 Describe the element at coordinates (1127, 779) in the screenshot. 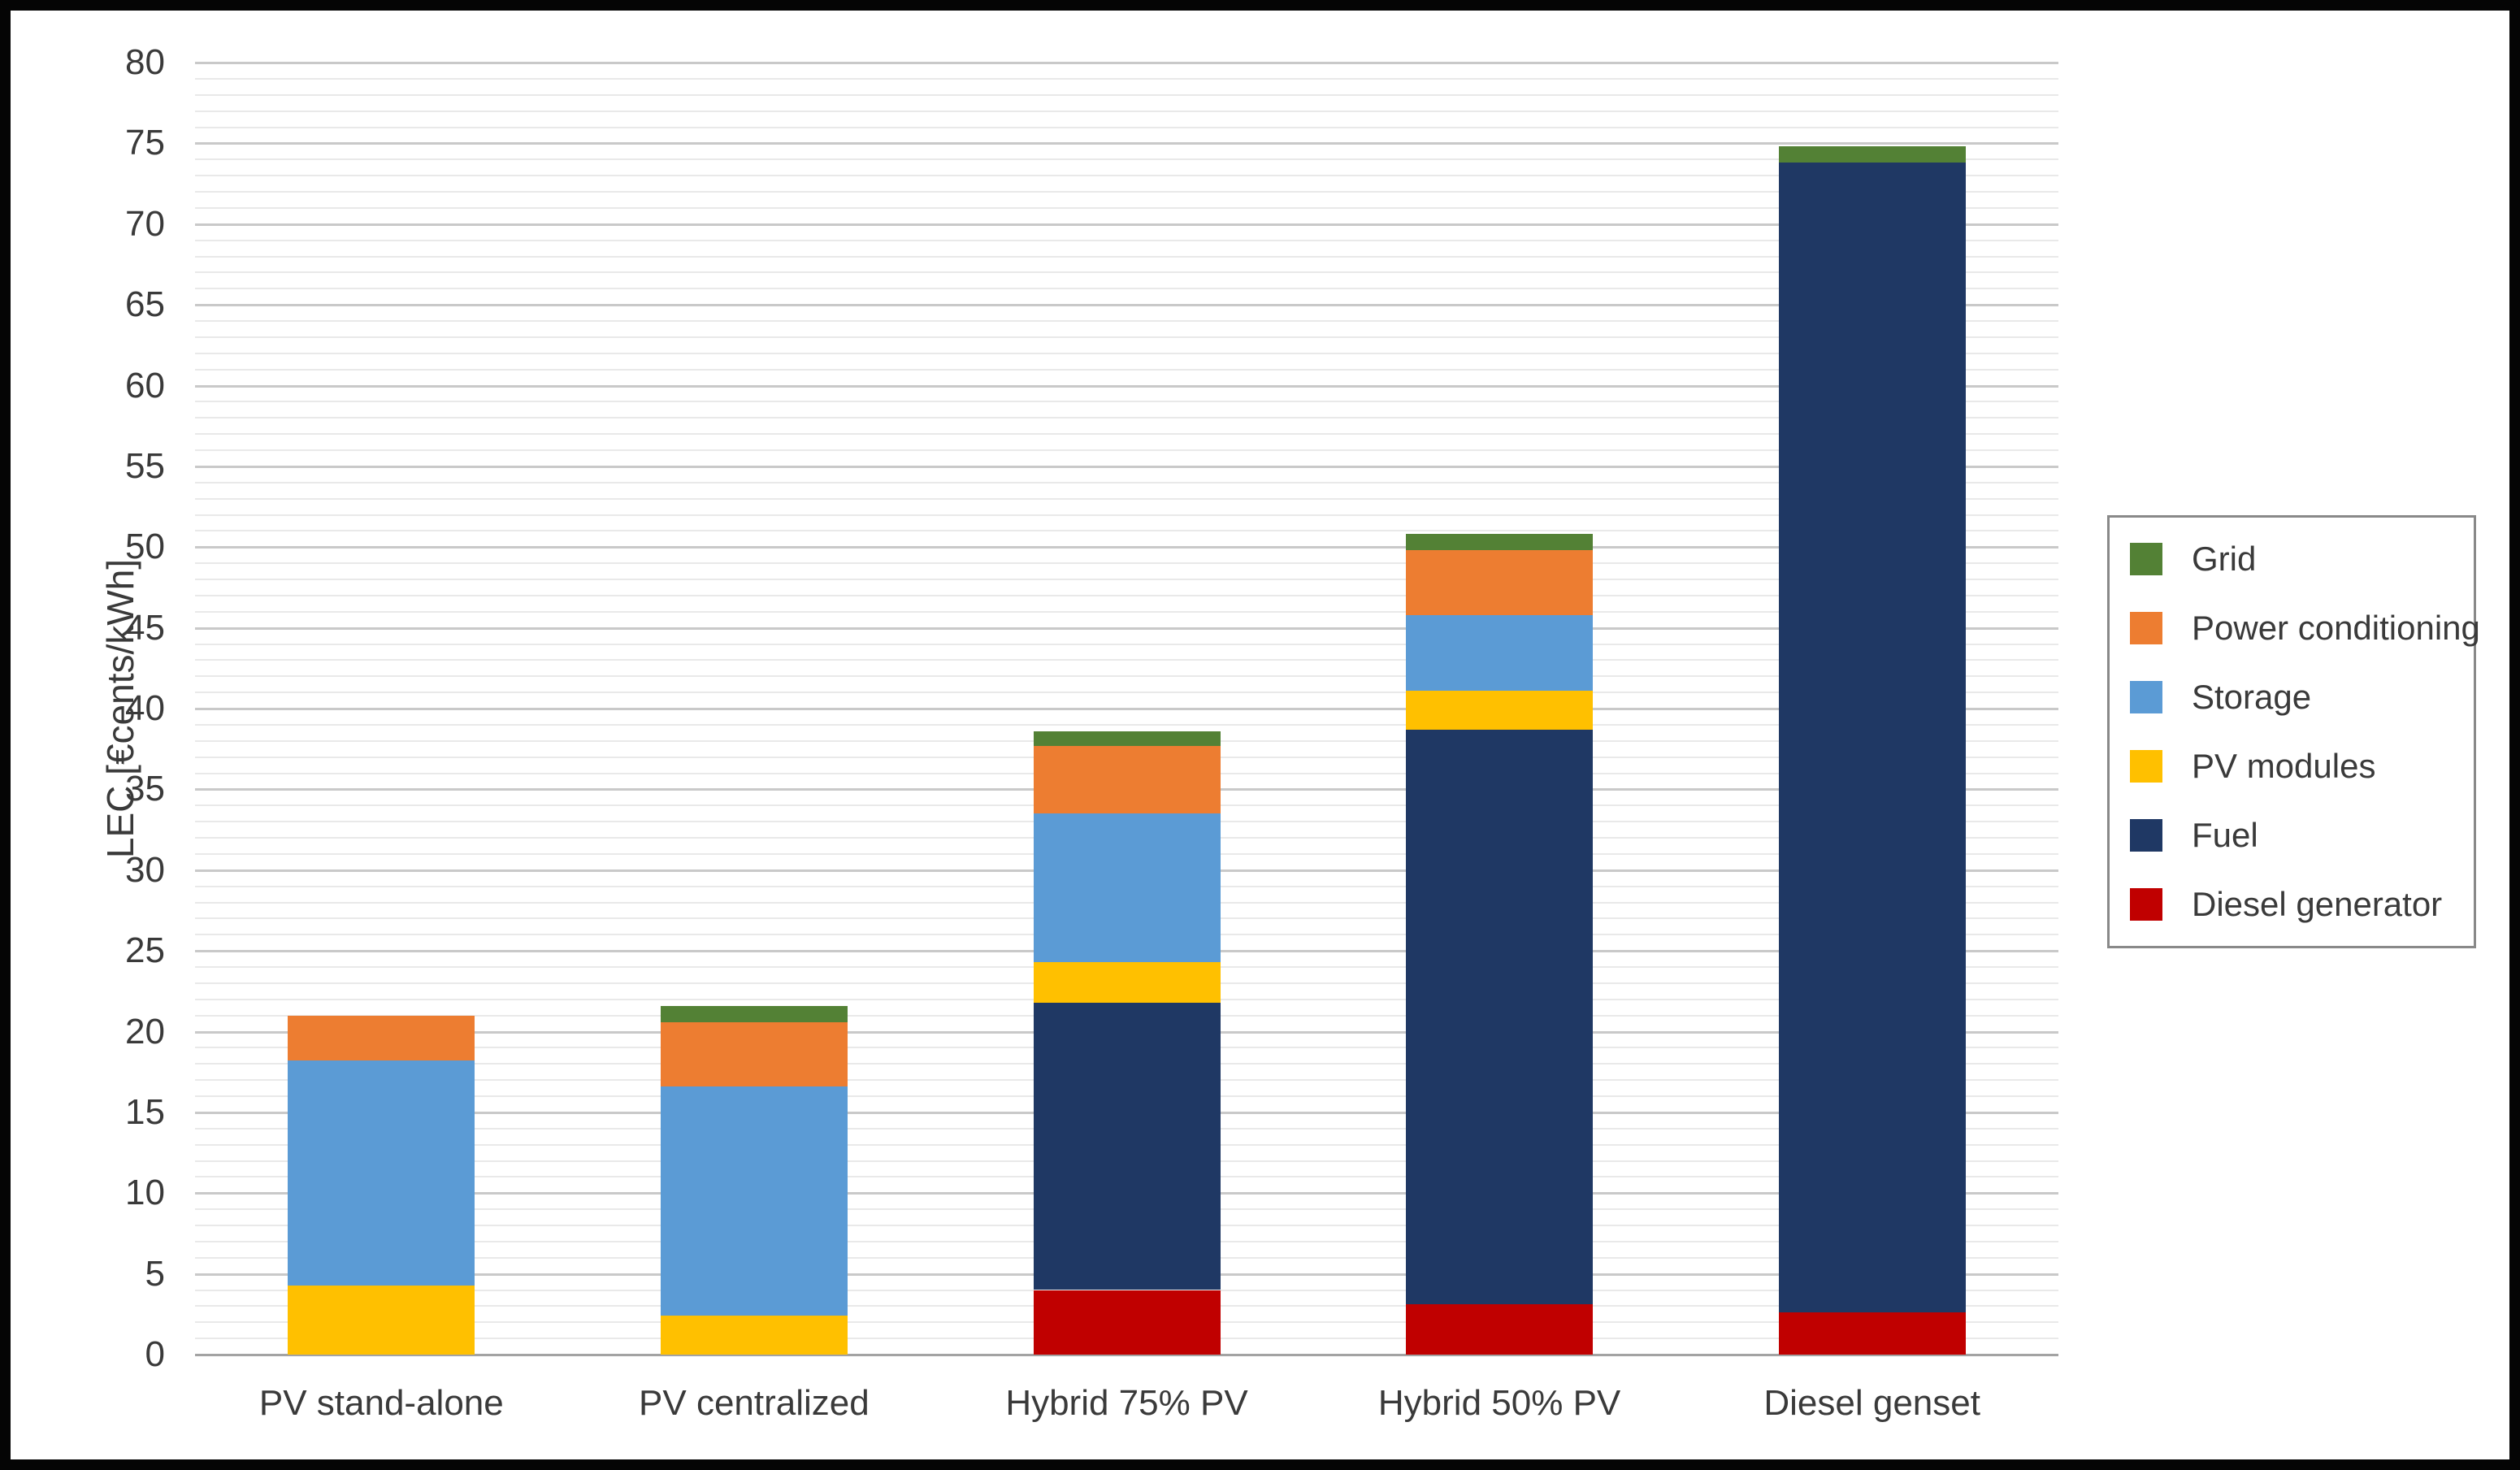

I see `bar-segment-hybrid-75-pv-power-conditioning` at that location.